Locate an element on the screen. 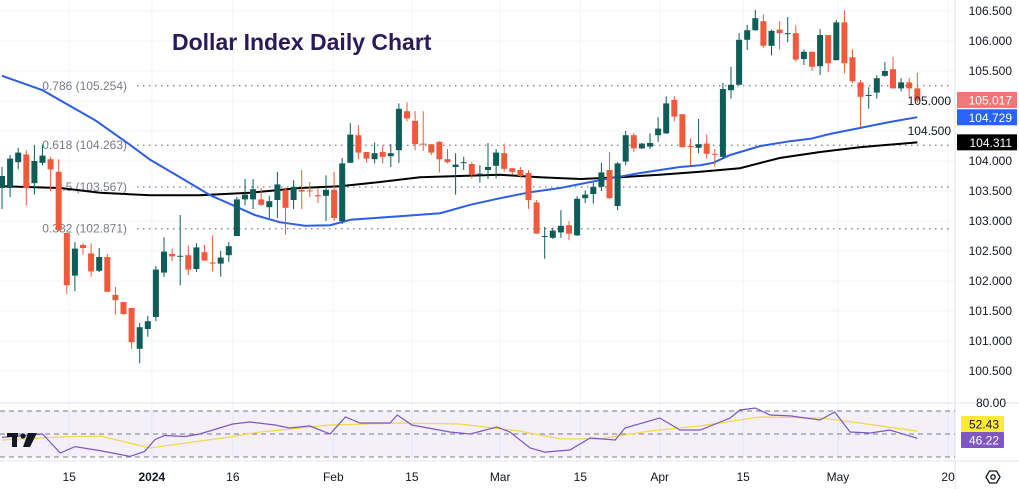  price-tick-label: 102.500 is located at coordinates (991, 251).